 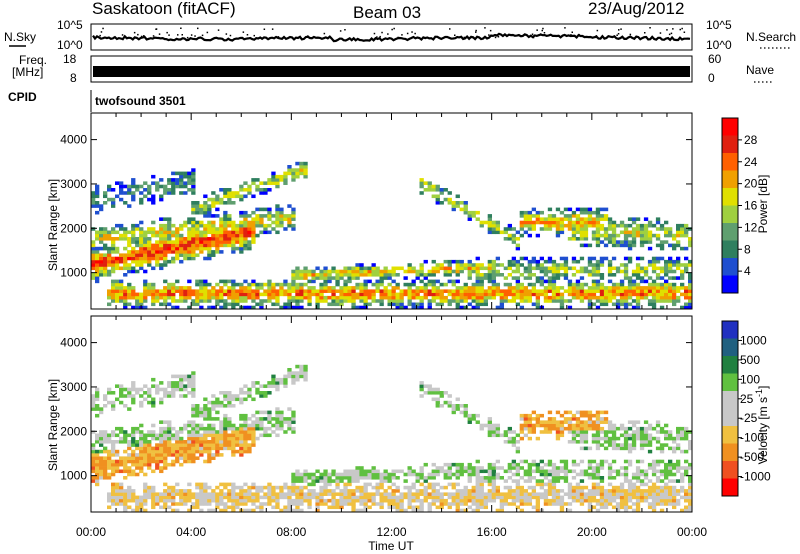 What do you see at coordinates (763, 387) in the screenshot?
I see `velocity-unit-bracket: ]` at bounding box center [763, 387].